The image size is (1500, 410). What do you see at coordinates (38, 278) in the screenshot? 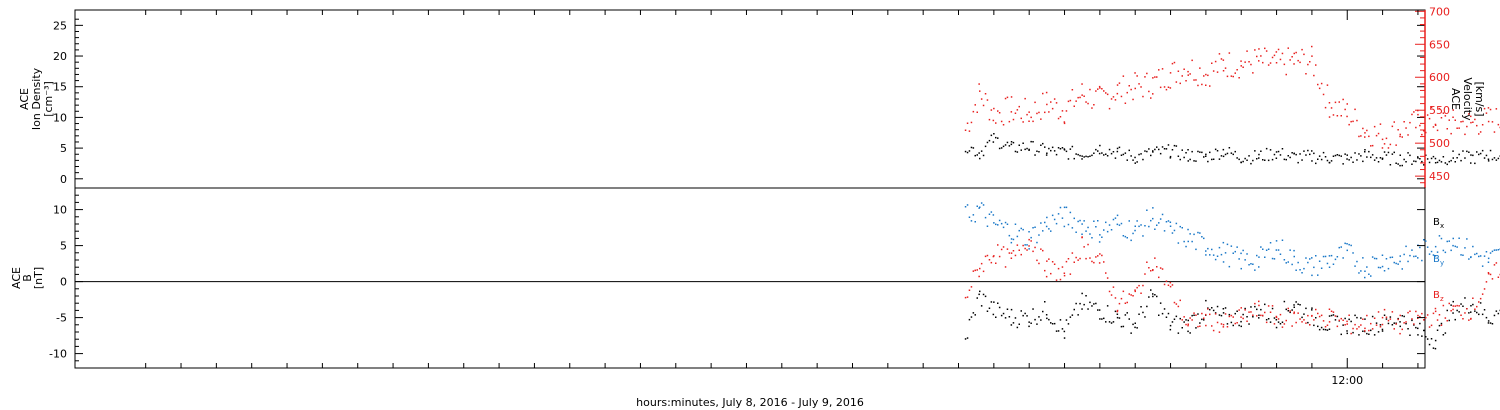
I see `bottom-ylabel-line3: [nT]` at bounding box center [38, 278].